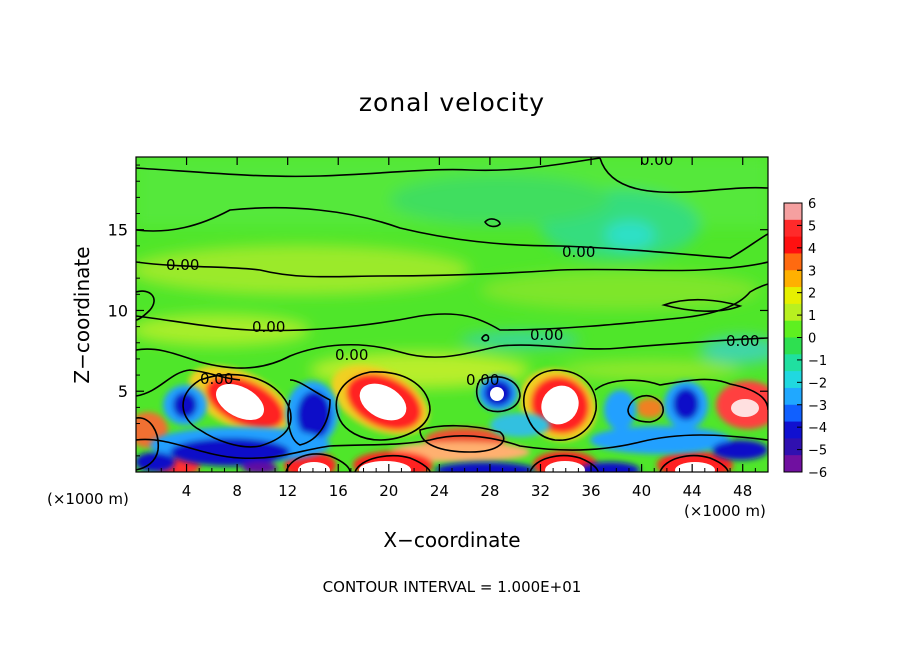 Image resolution: width=904 pixels, height=654 pixels. I want to click on x-scale-note-left: (×1000 m), so click(88, 499).